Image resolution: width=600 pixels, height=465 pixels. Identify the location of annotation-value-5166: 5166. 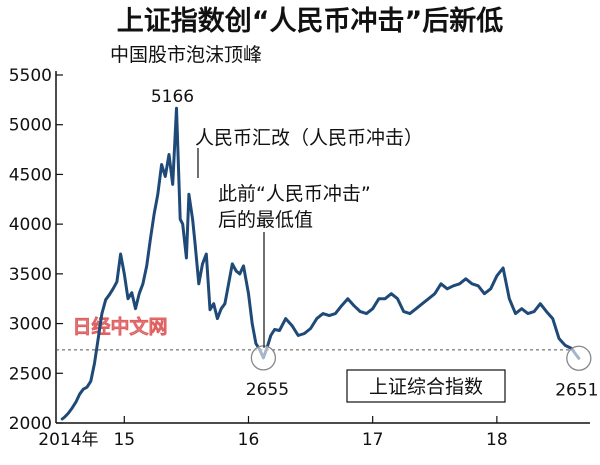
(172, 97).